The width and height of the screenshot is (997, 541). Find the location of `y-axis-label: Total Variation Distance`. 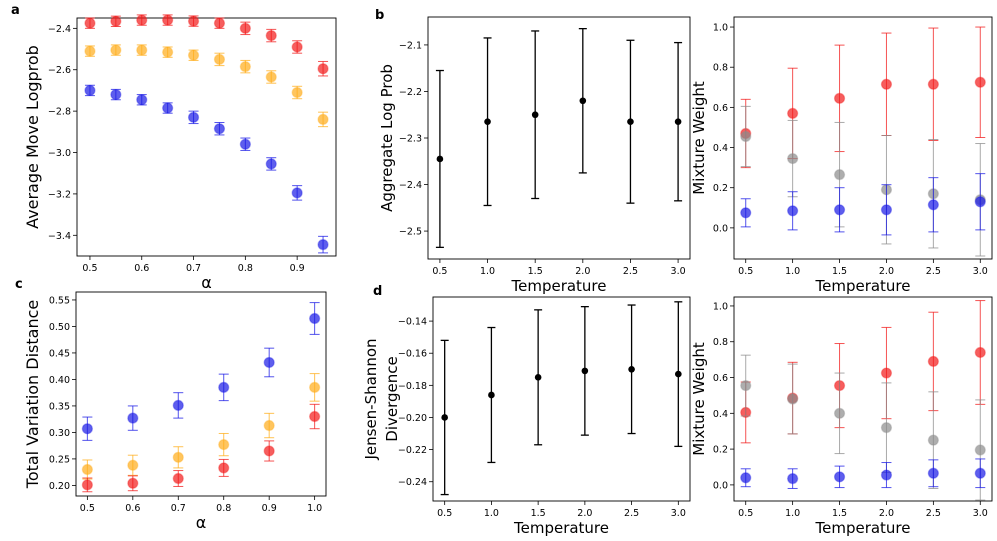

y-axis-label: Total Variation Distance is located at coordinates (32, 394).